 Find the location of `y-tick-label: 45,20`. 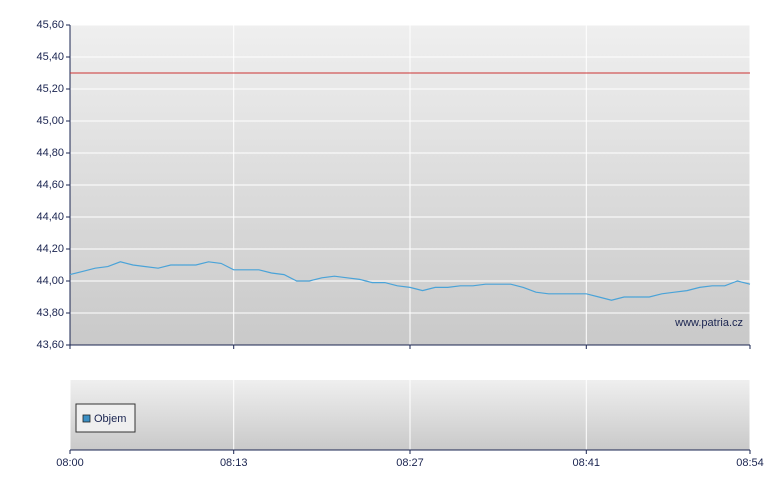

y-tick-label: 45,20 is located at coordinates (50, 89).